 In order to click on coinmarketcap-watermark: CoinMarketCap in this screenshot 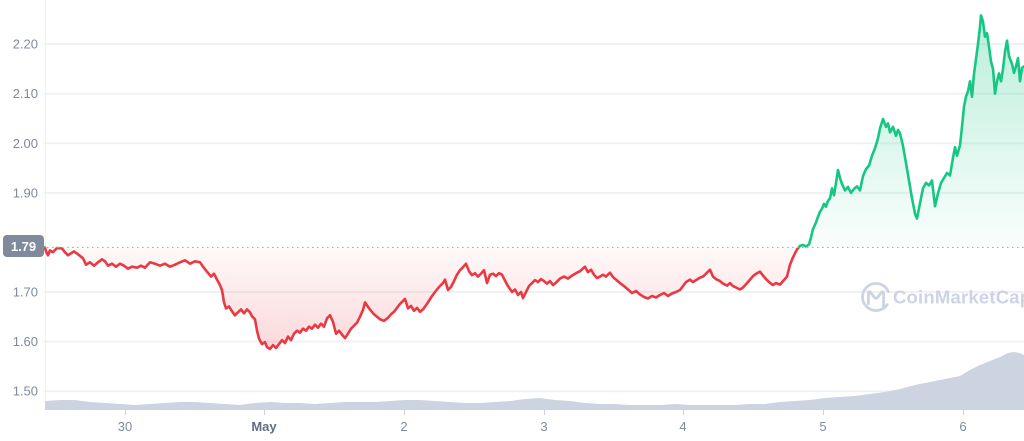, I will do `click(942, 297)`.